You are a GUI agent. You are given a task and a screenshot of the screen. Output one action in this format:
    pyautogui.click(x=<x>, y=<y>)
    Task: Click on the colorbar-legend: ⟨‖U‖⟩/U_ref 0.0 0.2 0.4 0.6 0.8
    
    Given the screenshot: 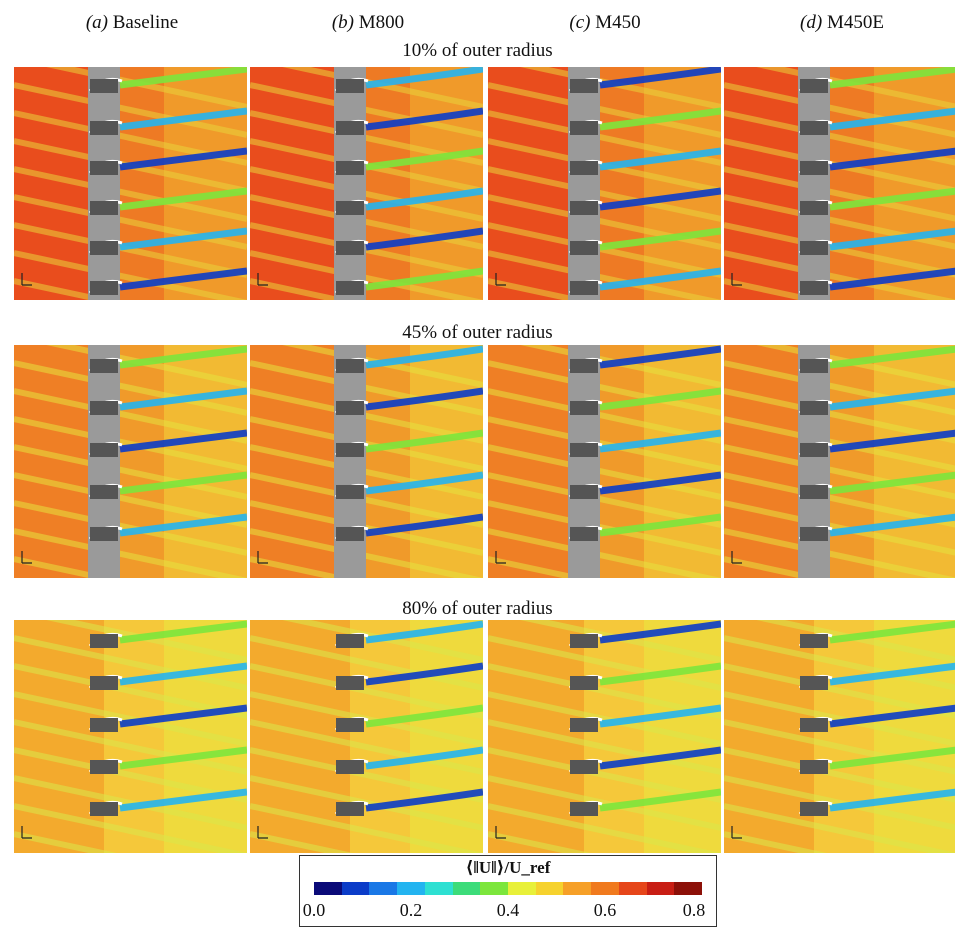 What is the action you would take?
    pyautogui.click(x=508, y=891)
    